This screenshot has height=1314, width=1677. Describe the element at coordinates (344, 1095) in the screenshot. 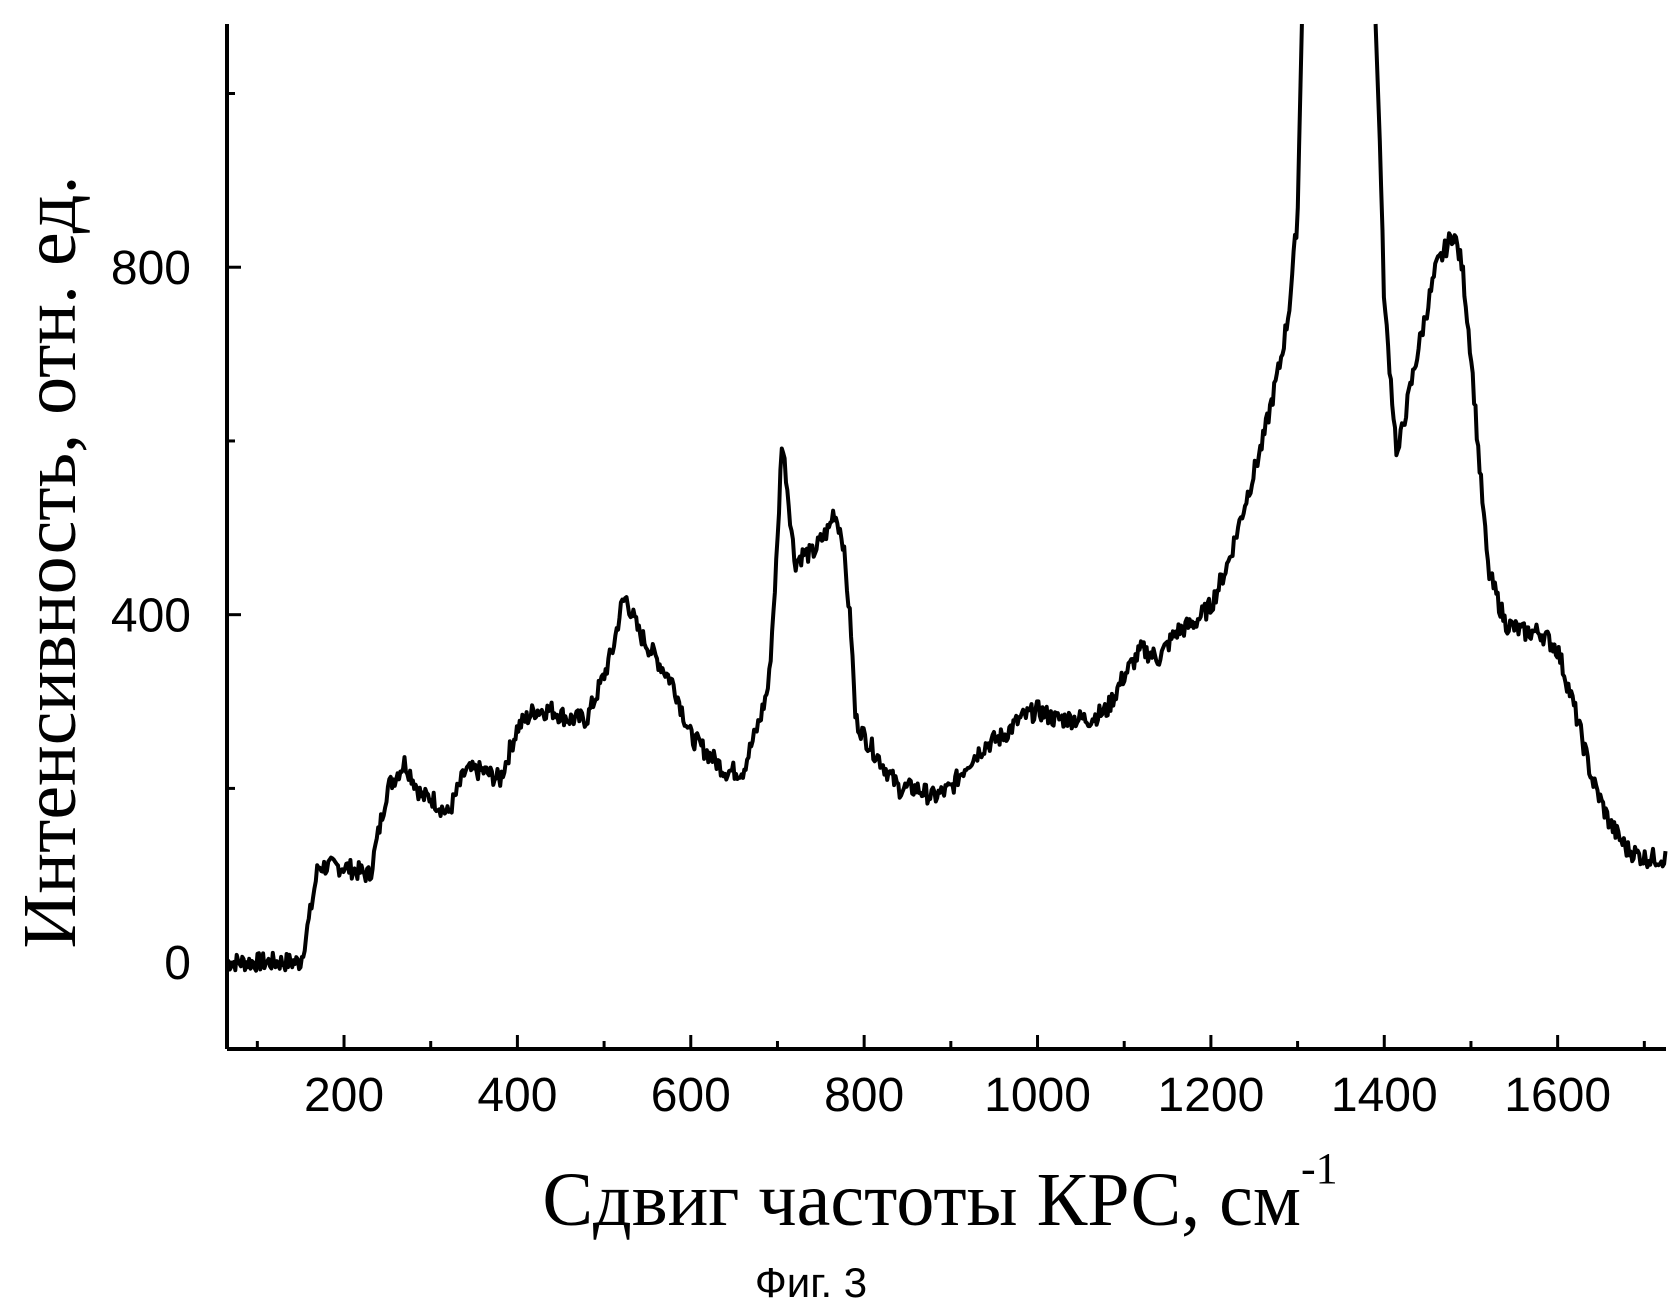

I see `x-tick-label: 200` at that location.